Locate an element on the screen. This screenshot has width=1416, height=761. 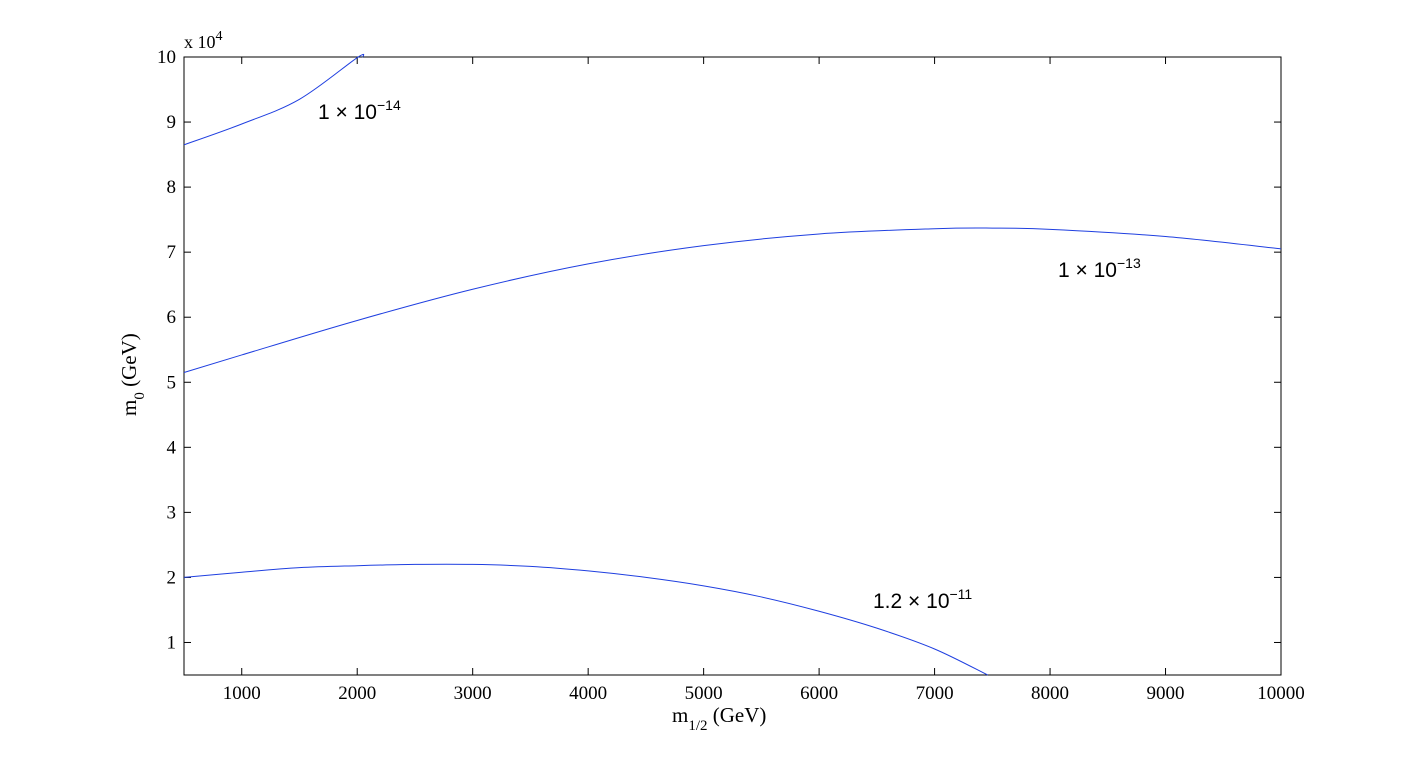
x-tick-label: 10000 is located at coordinates (1281, 693).